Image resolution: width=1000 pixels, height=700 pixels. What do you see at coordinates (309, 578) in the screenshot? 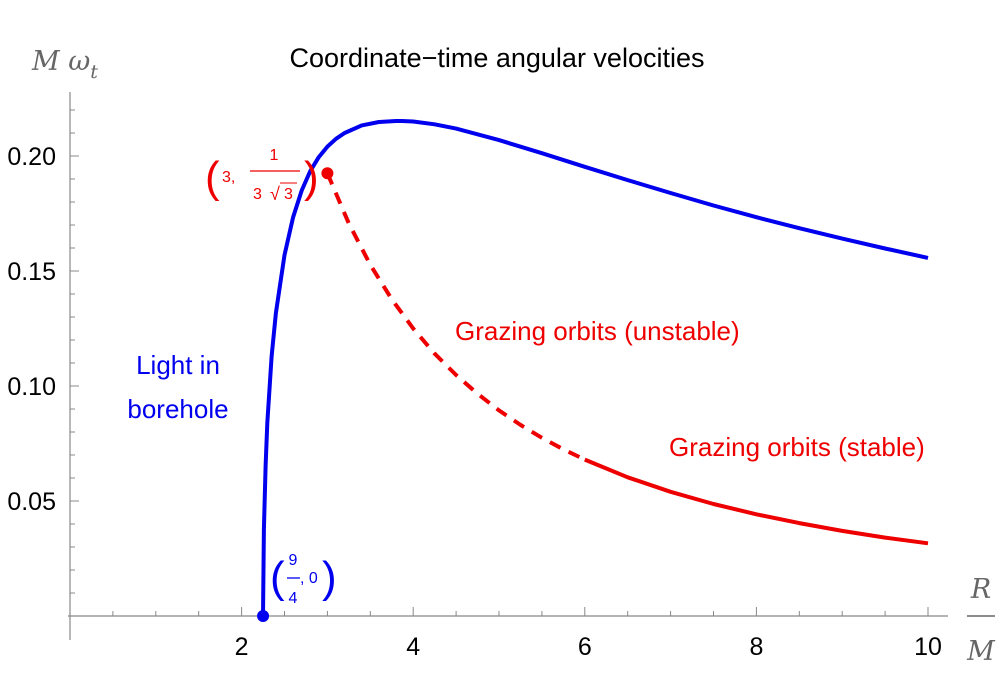
I see `blue-point-label-y: , 0` at bounding box center [309, 578].